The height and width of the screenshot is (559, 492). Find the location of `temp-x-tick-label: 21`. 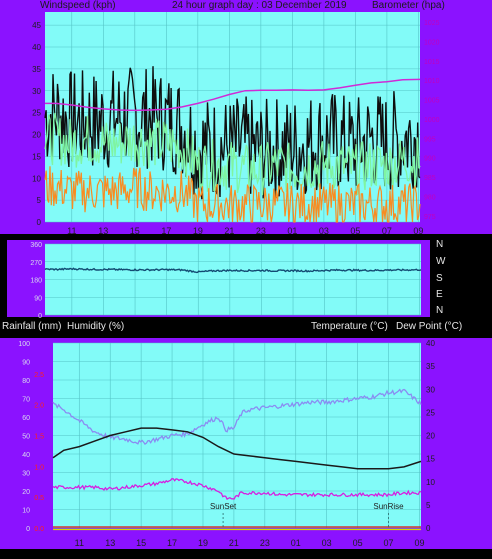

temp-x-tick-label: 21 is located at coordinates (234, 543).